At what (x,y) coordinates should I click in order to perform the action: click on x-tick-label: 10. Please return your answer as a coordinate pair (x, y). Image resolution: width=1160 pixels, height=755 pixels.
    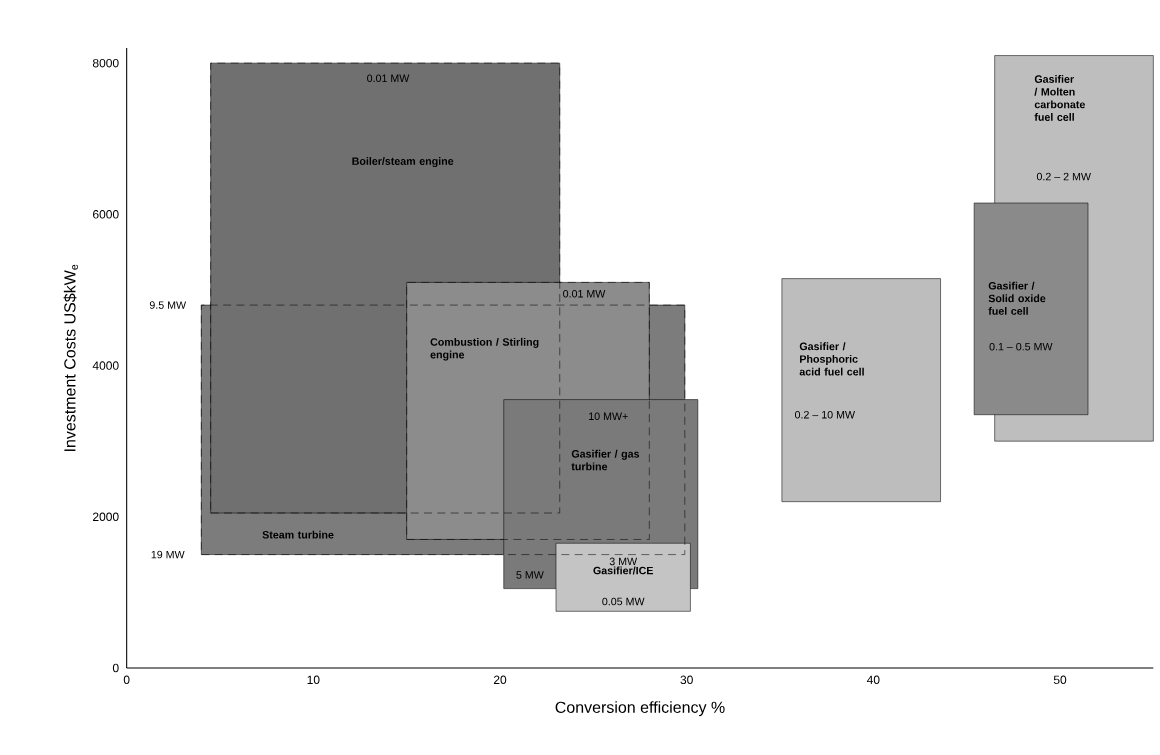
    Looking at the image, I should click on (313, 680).